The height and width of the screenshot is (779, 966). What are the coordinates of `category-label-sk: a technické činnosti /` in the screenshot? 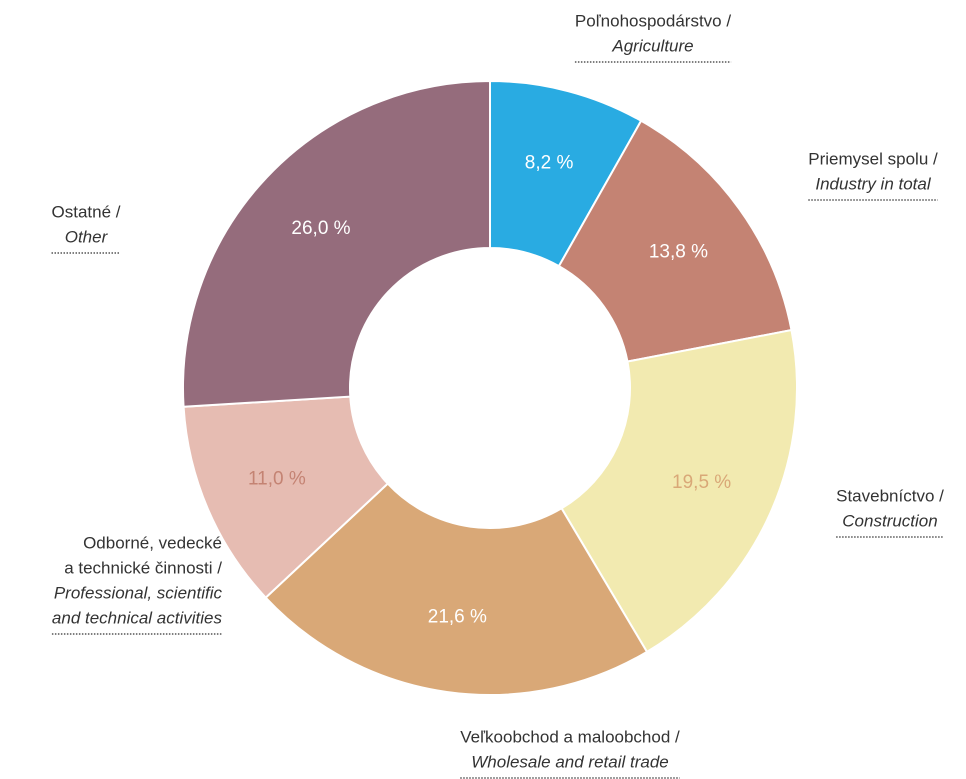 It's located at (143, 567).